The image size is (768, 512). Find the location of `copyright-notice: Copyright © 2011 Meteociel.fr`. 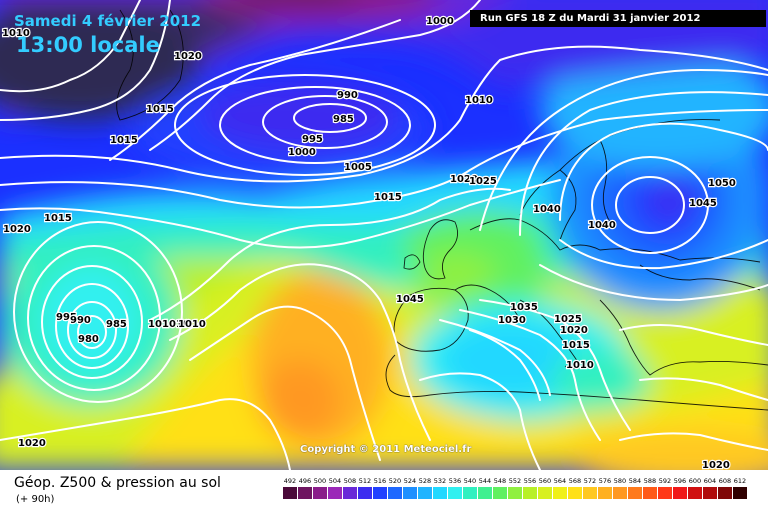

copyright-notice: Copyright © 2011 Meteociel.fr is located at coordinates (386, 449).